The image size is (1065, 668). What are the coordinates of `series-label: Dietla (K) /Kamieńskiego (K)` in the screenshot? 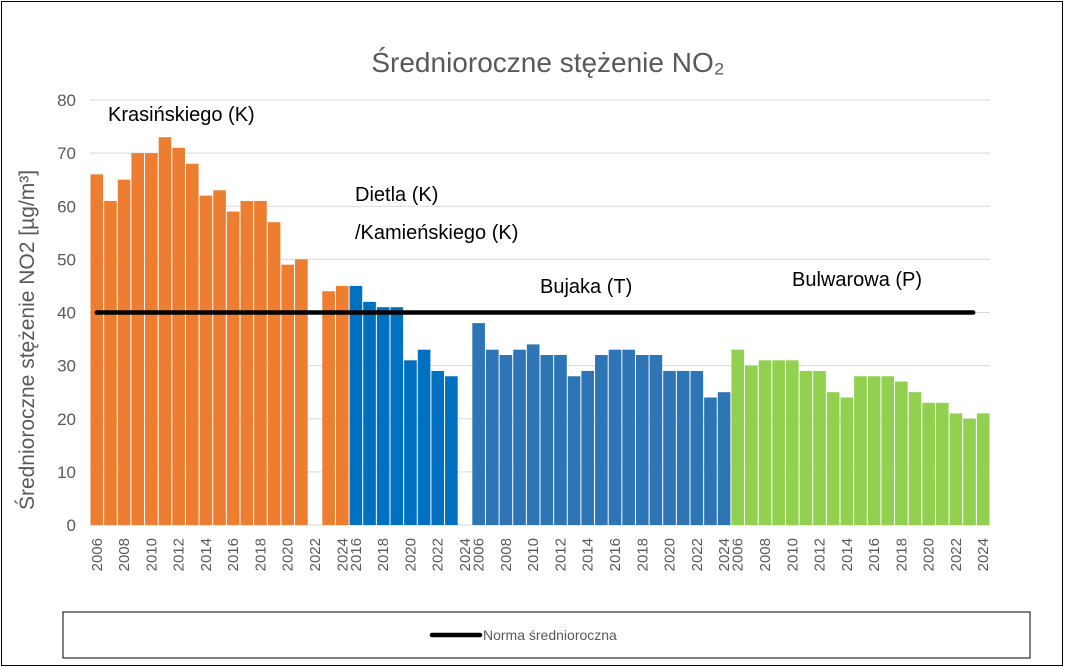 It's located at (437, 214).